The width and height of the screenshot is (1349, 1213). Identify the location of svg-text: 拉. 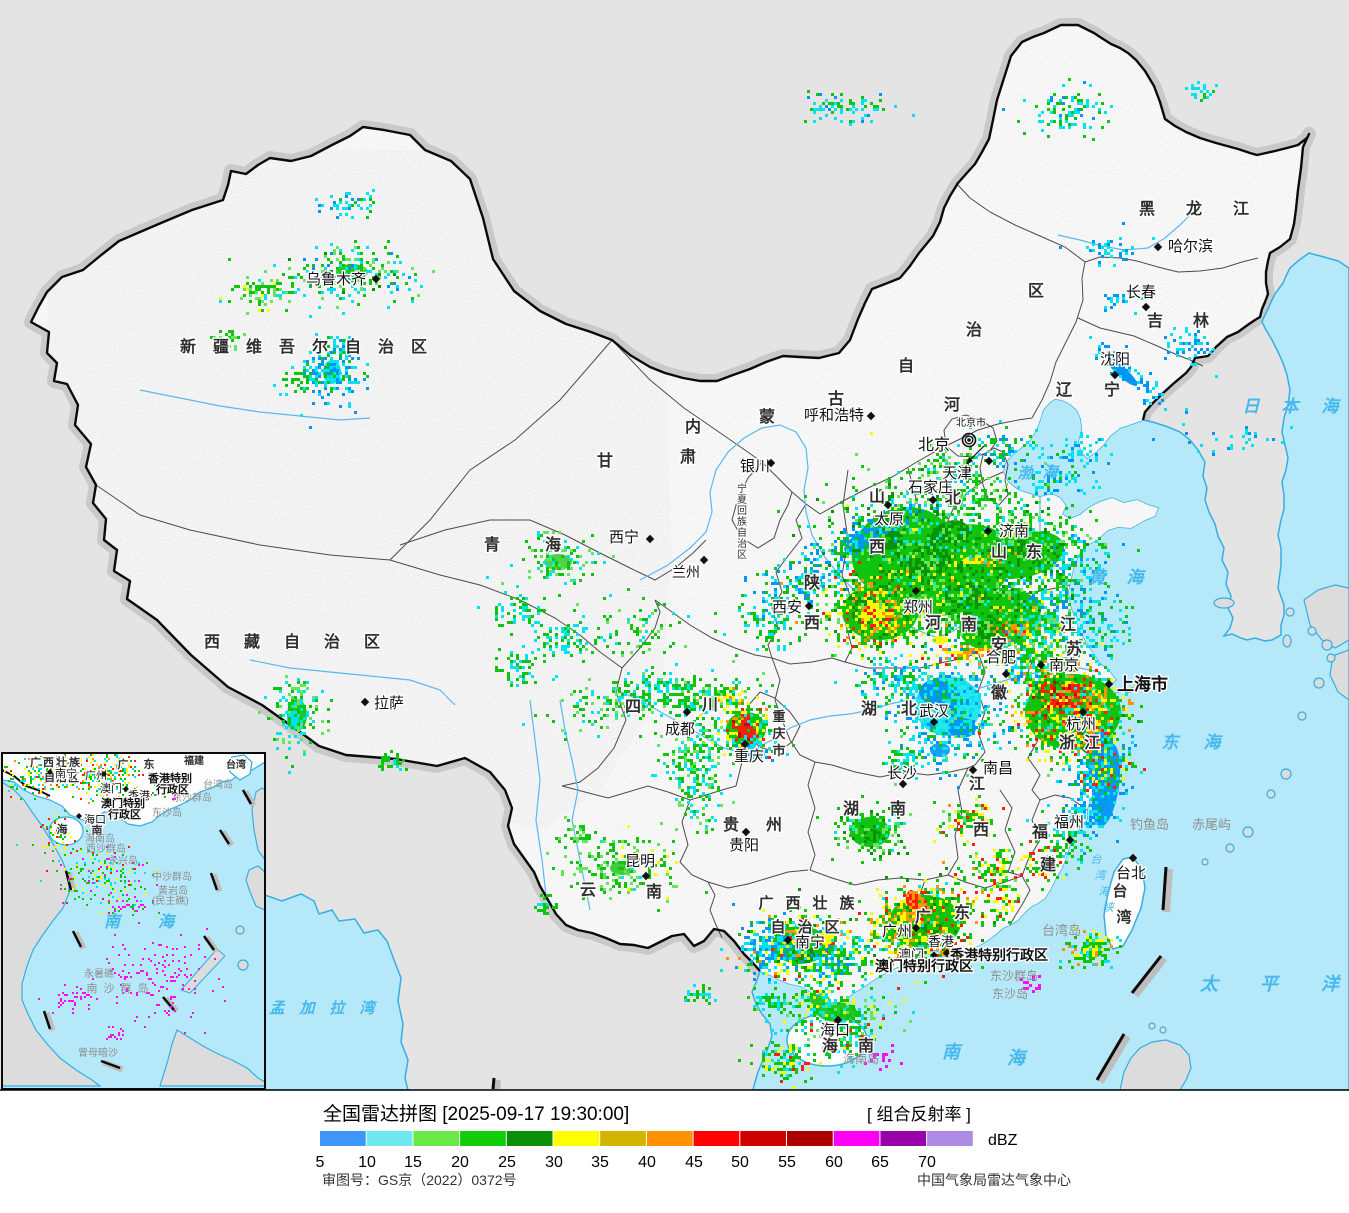
(337, 1008).